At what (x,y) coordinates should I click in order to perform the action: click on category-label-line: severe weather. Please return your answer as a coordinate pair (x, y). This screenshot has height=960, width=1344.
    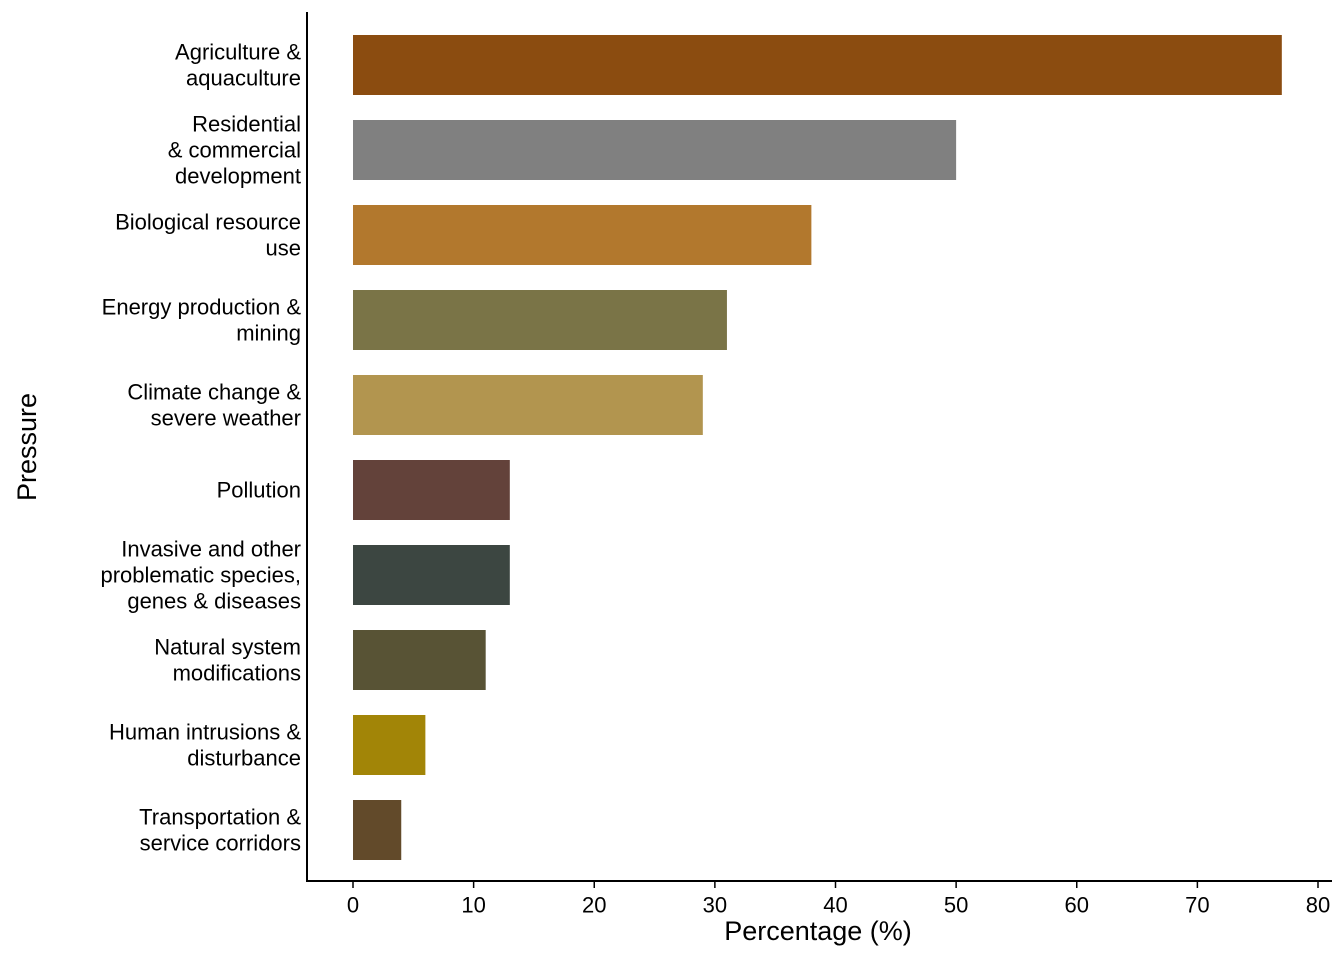
    Looking at the image, I should click on (226, 418).